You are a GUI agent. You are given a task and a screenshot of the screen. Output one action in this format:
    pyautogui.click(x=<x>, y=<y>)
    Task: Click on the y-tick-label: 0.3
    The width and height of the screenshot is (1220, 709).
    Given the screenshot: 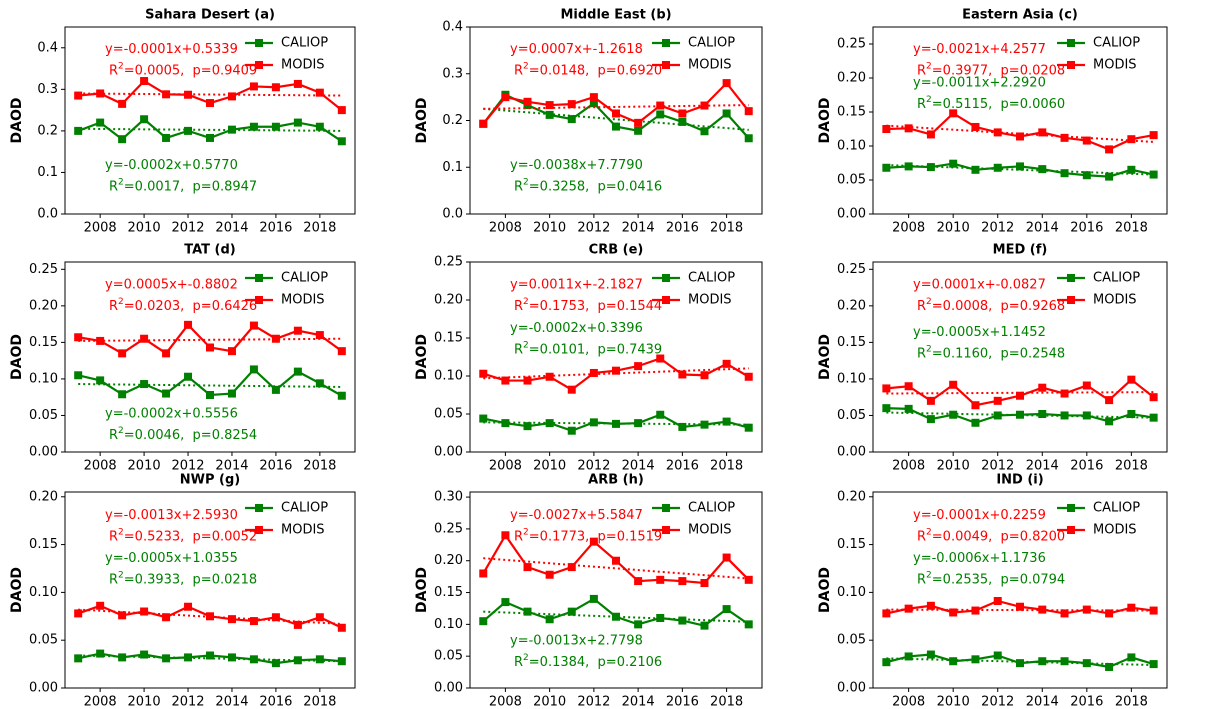 What is the action you would take?
    pyautogui.click(x=47, y=89)
    